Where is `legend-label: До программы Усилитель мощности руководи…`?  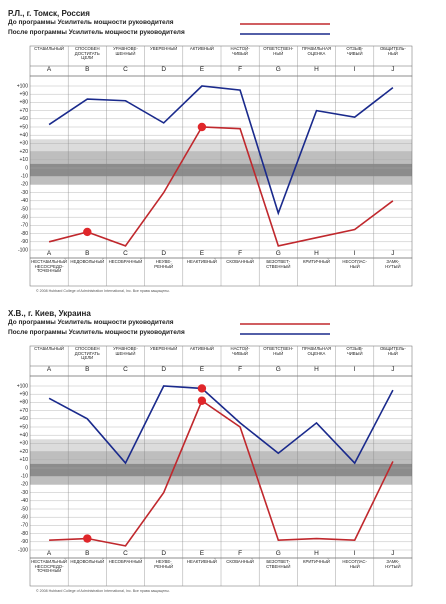
legend-label: До программы Усилитель мощности руководи… is located at coordinates (91, 22).